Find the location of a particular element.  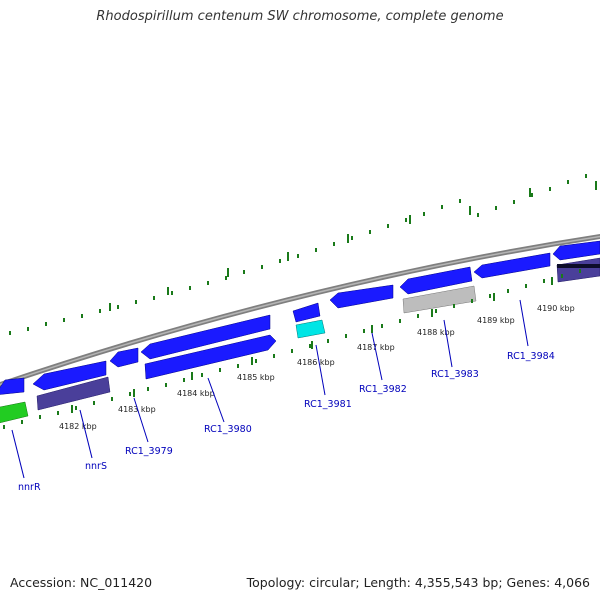

kbp-label: 4183 kbp is located at coordinates (137, 409).